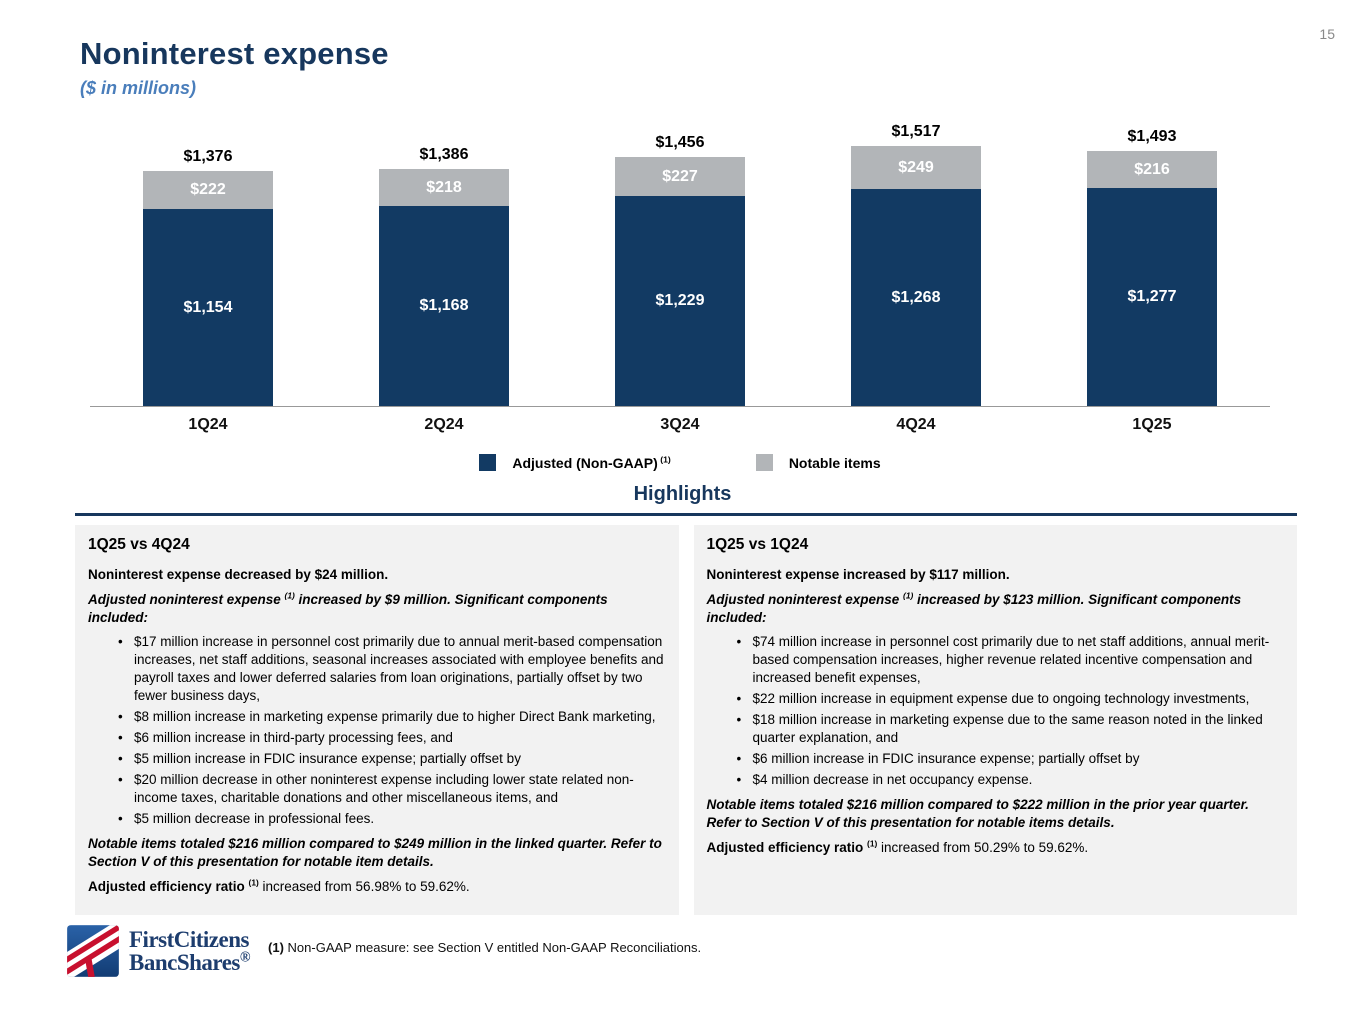 The width and height of the screenshot is (1365, 1024). Describe the element at coordinates (364, 886) in the screenshot. I see `text-run: increased from 56.98% to 59.62%.` at that location.